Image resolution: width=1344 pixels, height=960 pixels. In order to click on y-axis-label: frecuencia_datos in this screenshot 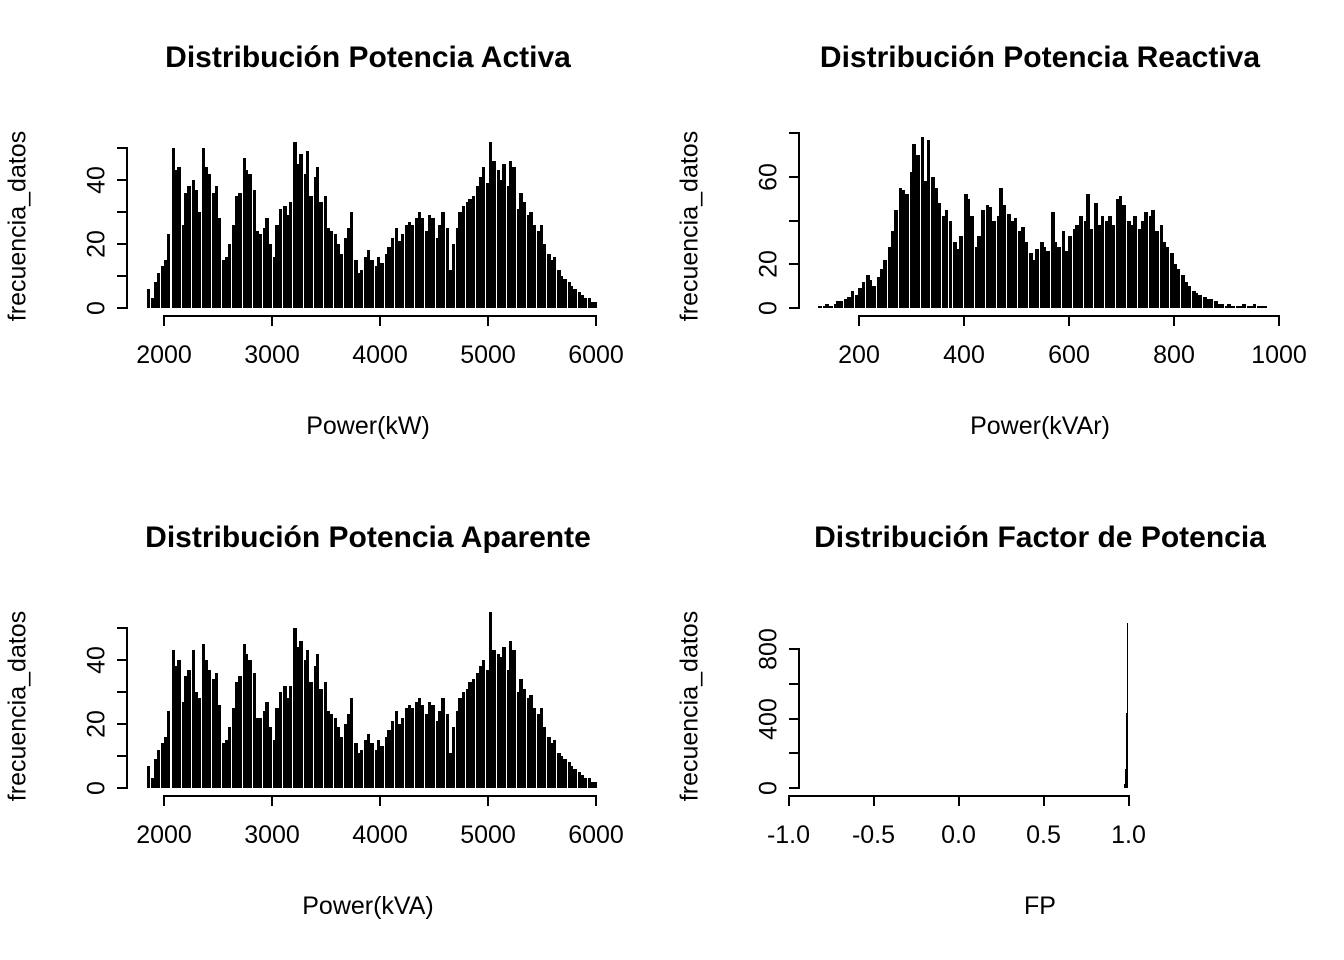, I will do `click(689, 226)`.